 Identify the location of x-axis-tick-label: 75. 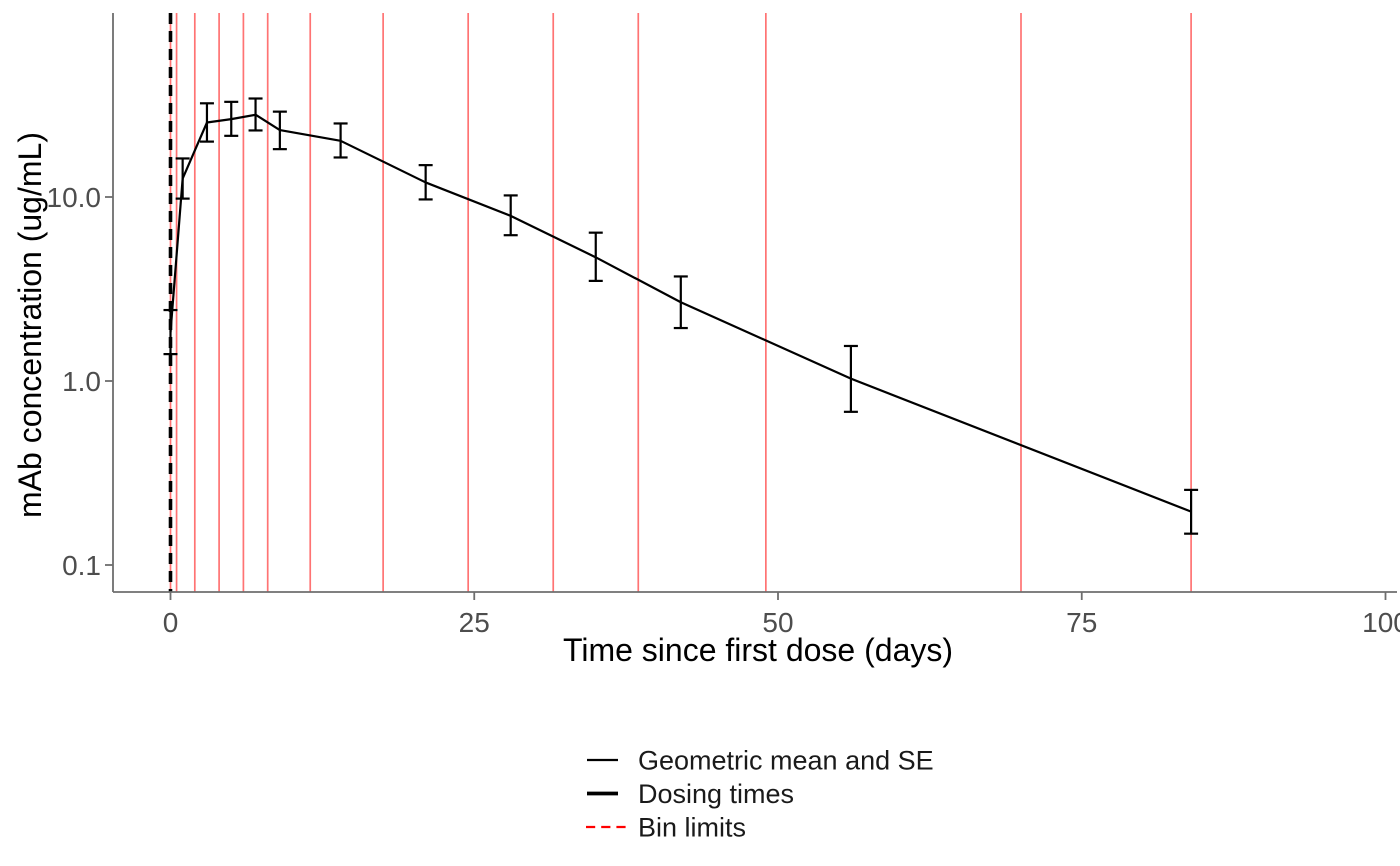
(1081, 622).